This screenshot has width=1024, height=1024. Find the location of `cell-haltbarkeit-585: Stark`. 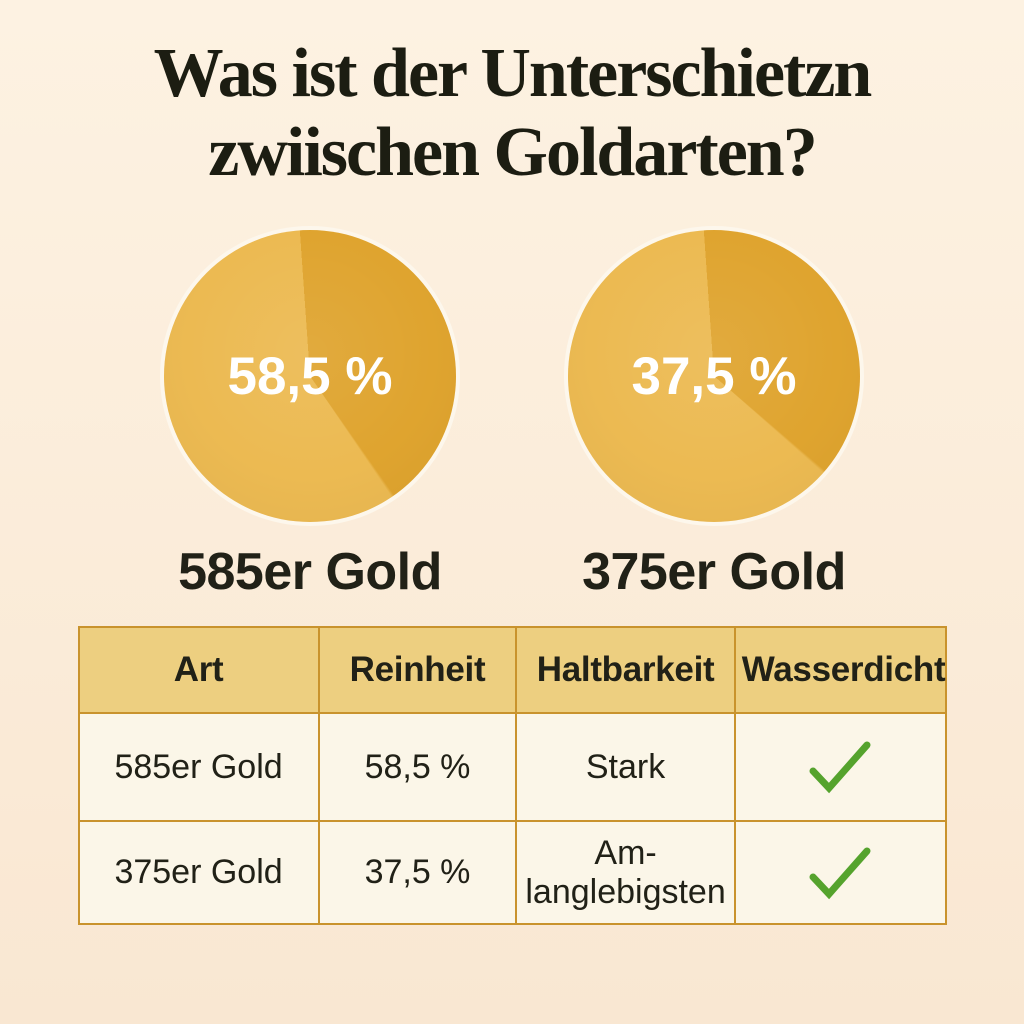

cell-haltbarkeit-585: Stark is located at coordinates (625, 767).